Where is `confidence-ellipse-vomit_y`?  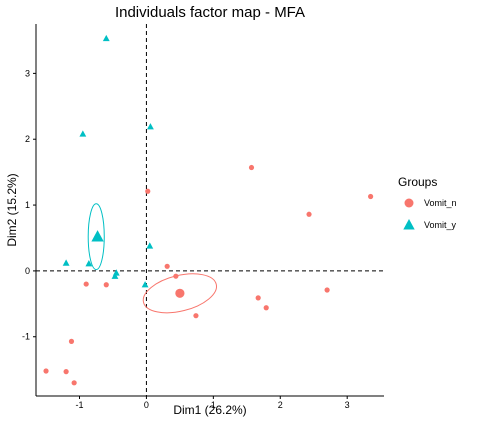
confidence-ellipse-vomit_y is located at coordinates (96, 237).